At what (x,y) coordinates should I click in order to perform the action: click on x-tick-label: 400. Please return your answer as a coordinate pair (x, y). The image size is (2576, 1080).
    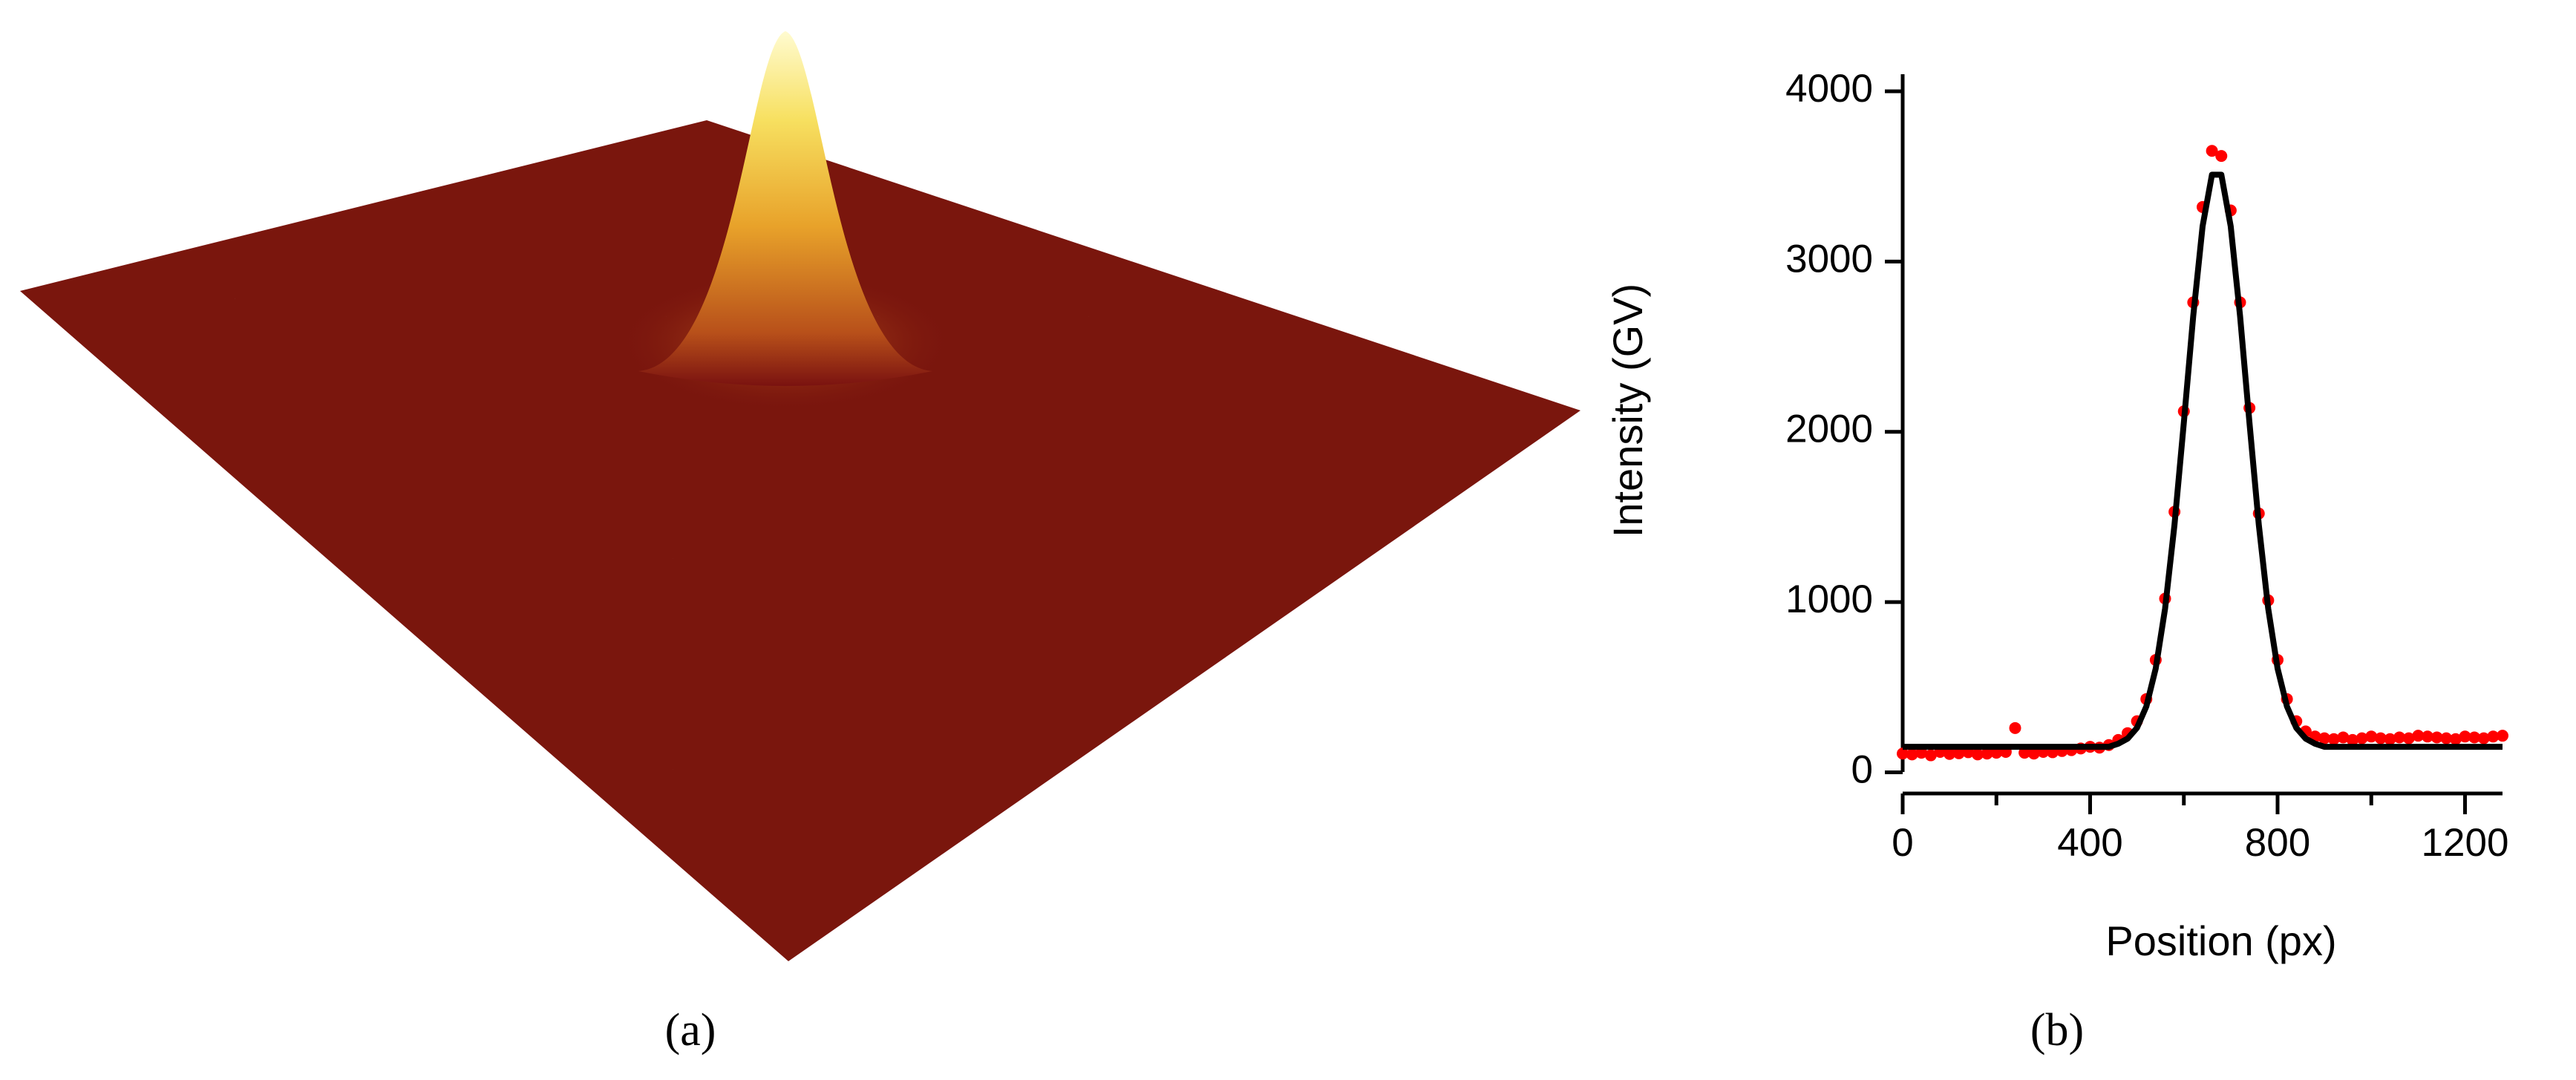
    Looking at the image, I should click on (2089, 843).